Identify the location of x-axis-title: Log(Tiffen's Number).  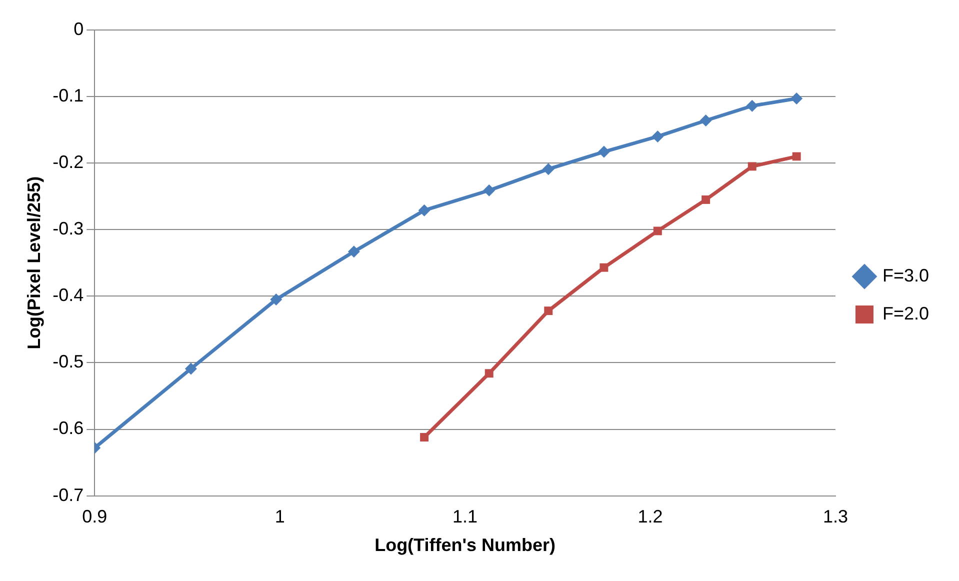
(465, 545).